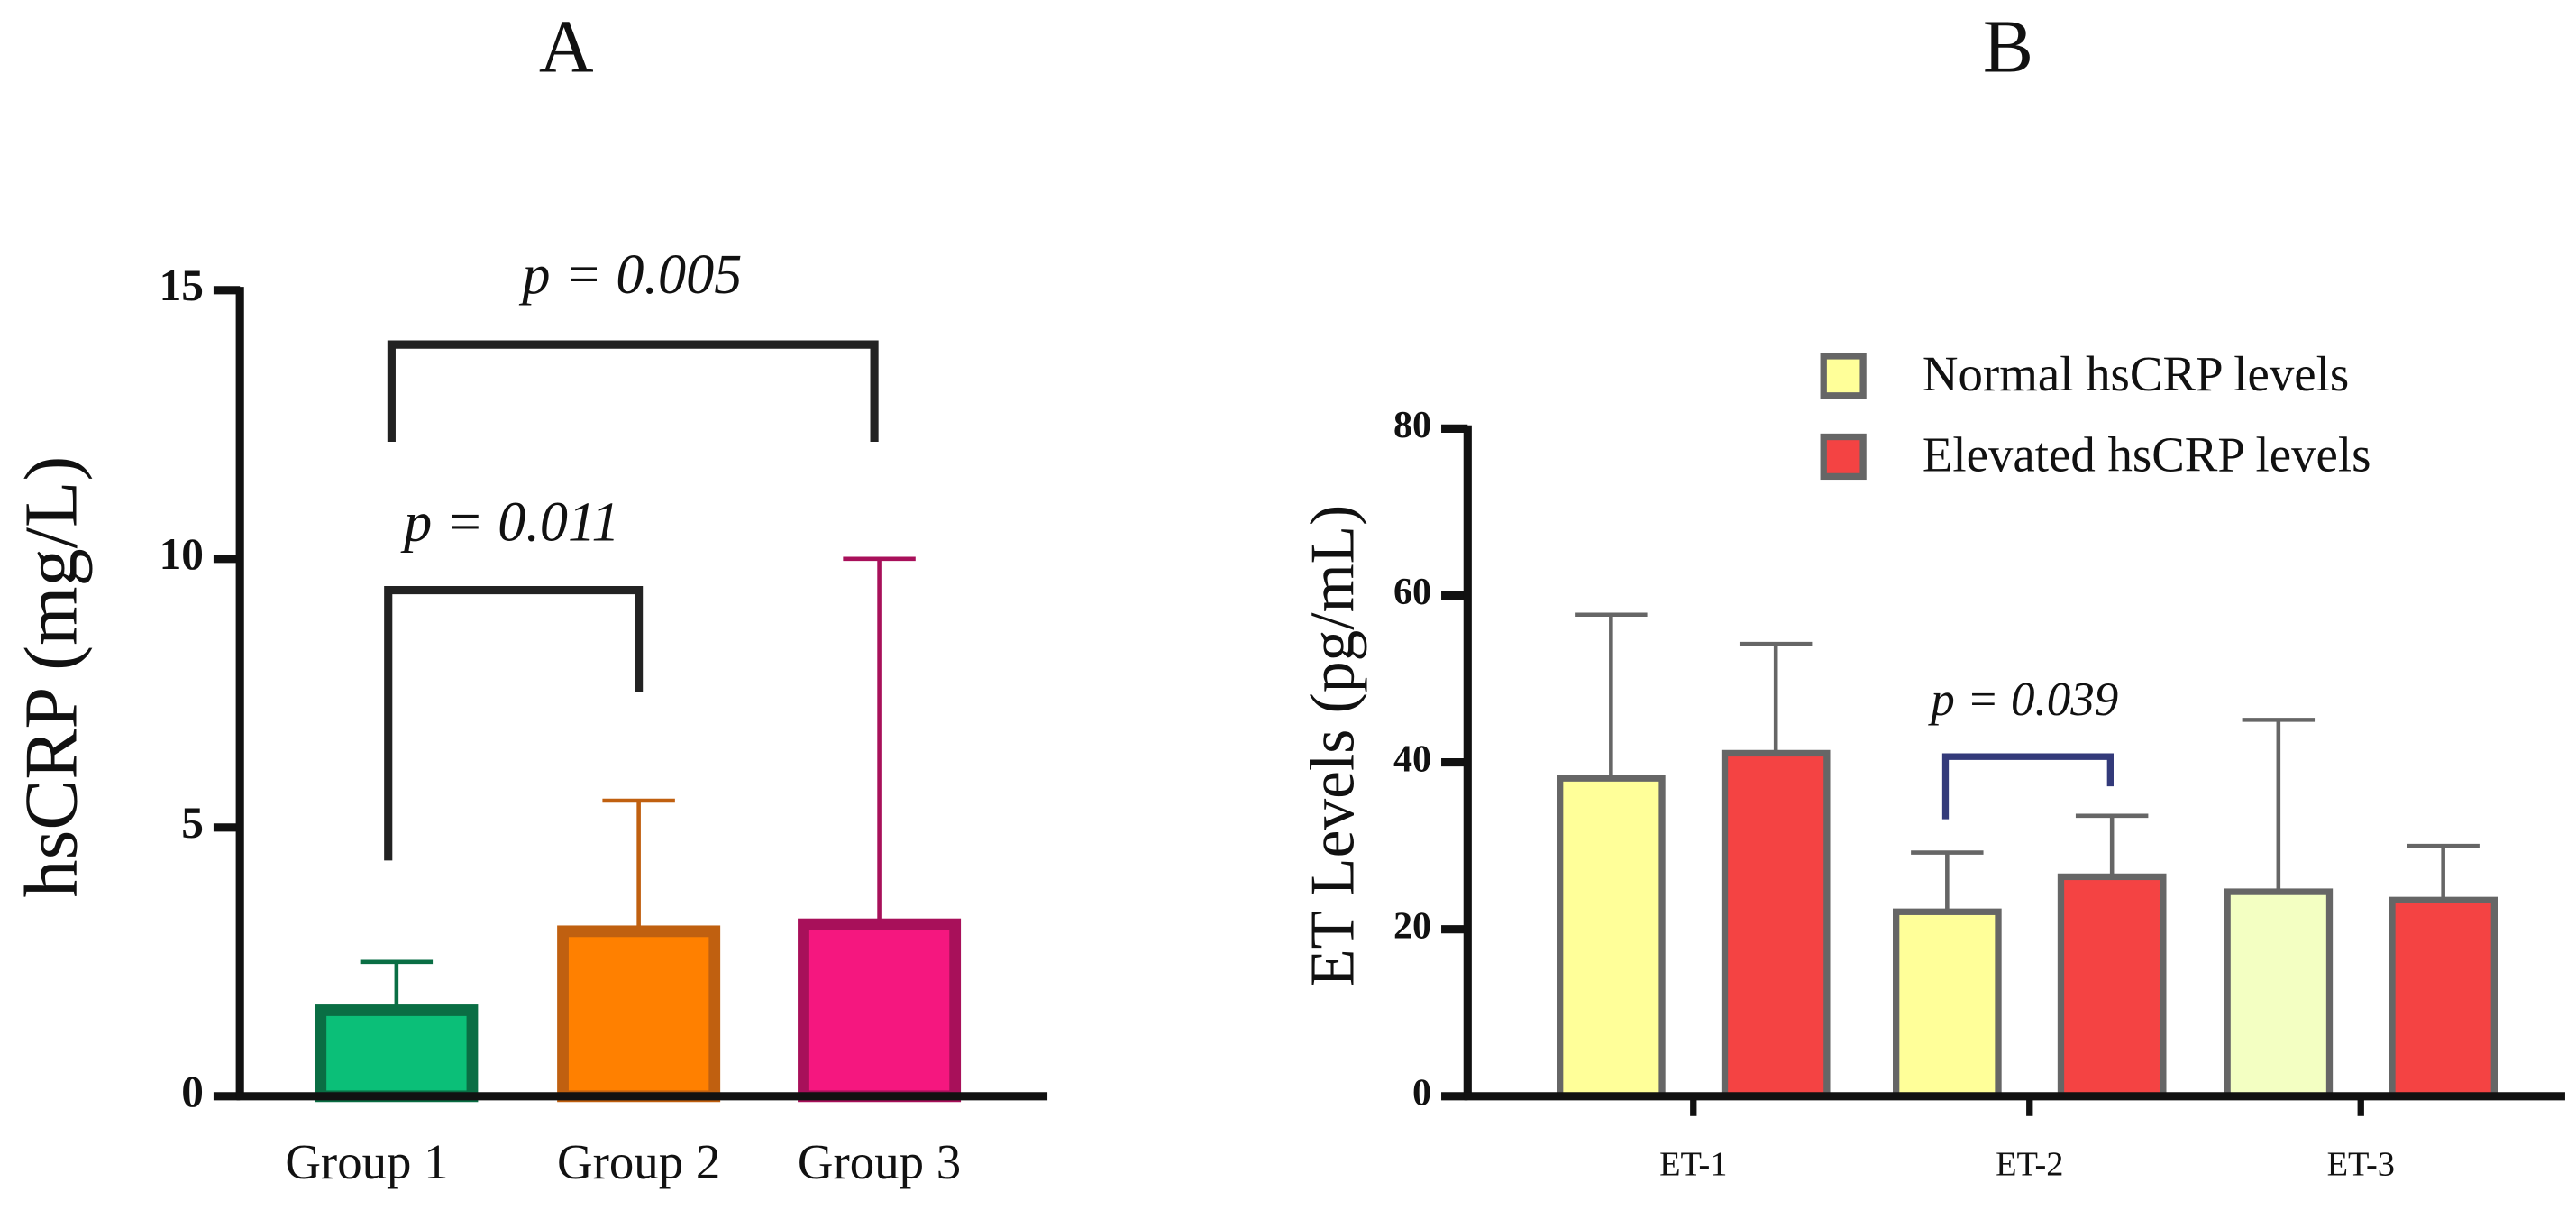 The image size is (2576, 1210). Describe the element at coordinates (182, 286) in the screenshot. I see `y-tick-label: 15` at that location.